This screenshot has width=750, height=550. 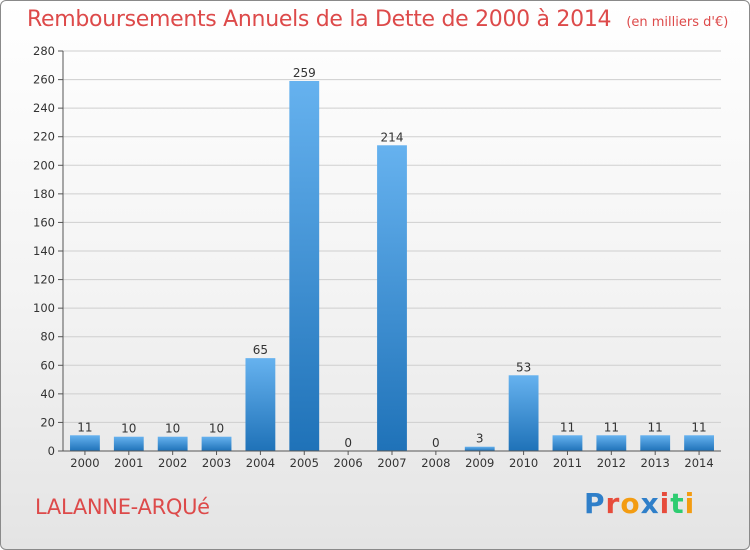 I want to click on data-label-2000: 11, so click(x=84, y=427).